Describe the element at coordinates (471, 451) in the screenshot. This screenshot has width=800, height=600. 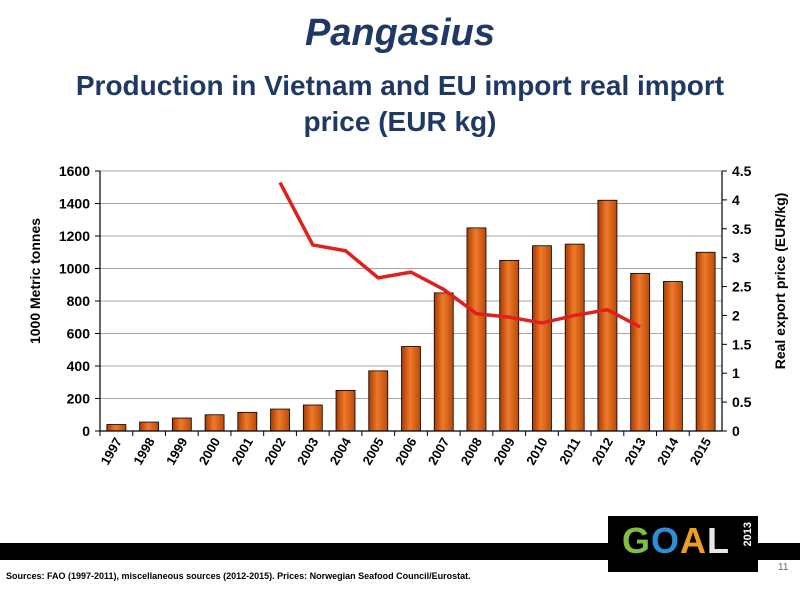
I see `x-tick-label: 2008` at that location.